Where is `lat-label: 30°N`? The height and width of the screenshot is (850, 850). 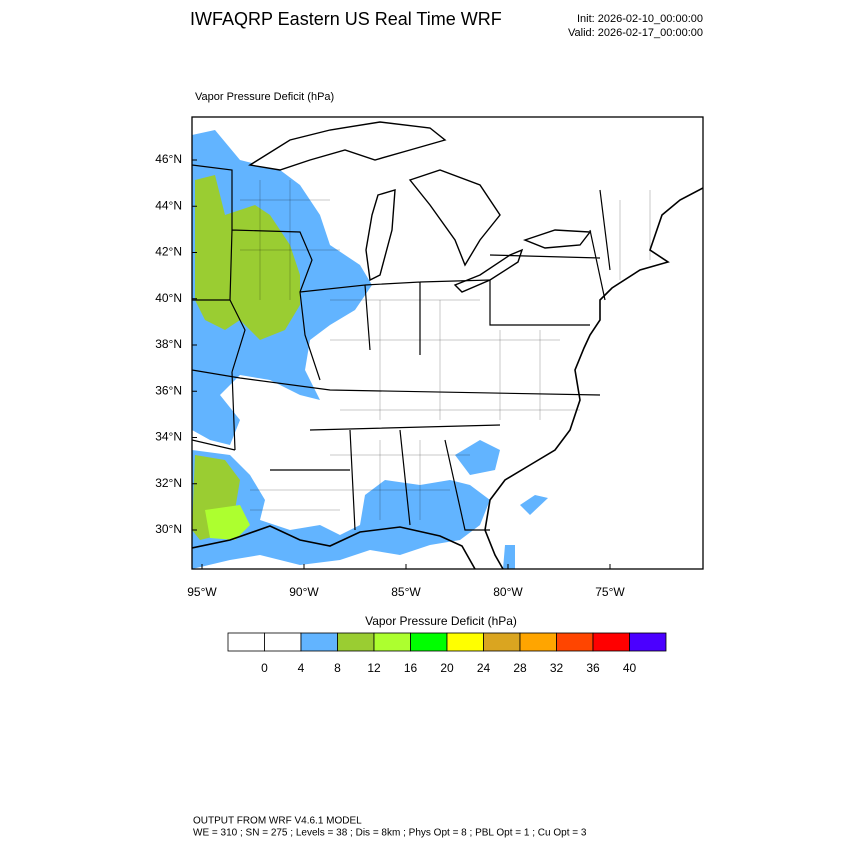
lat-label: 30°N is located at coordinates (168, 529).